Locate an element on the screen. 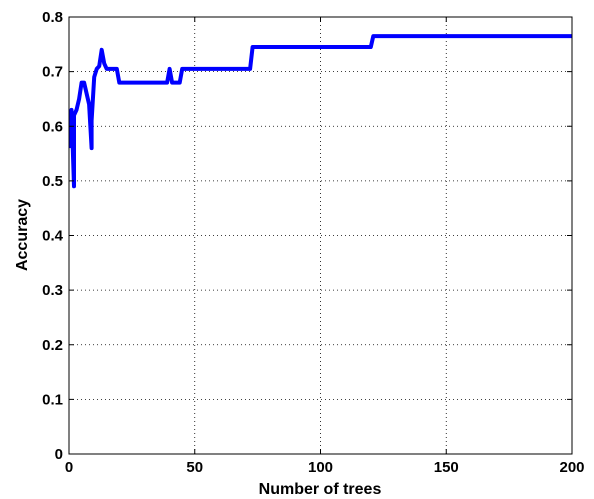 The image size is (594, 499). x-tick-label: 100 is located at coordinates (320, 467).